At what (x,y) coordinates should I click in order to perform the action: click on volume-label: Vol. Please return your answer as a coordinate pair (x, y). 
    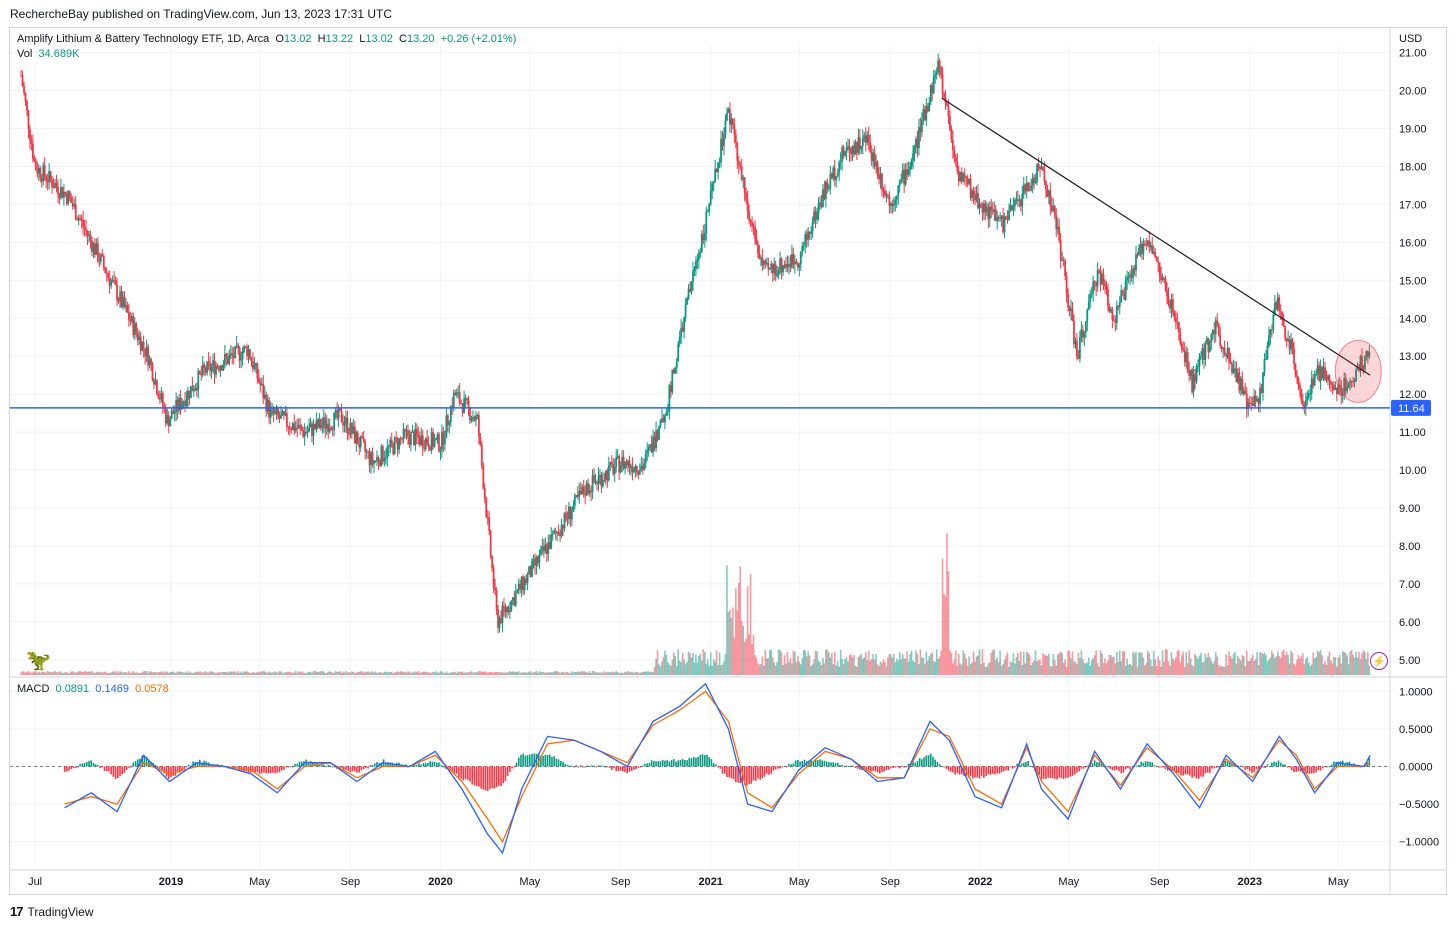
    Looking at the image, I should click on (25, 54).